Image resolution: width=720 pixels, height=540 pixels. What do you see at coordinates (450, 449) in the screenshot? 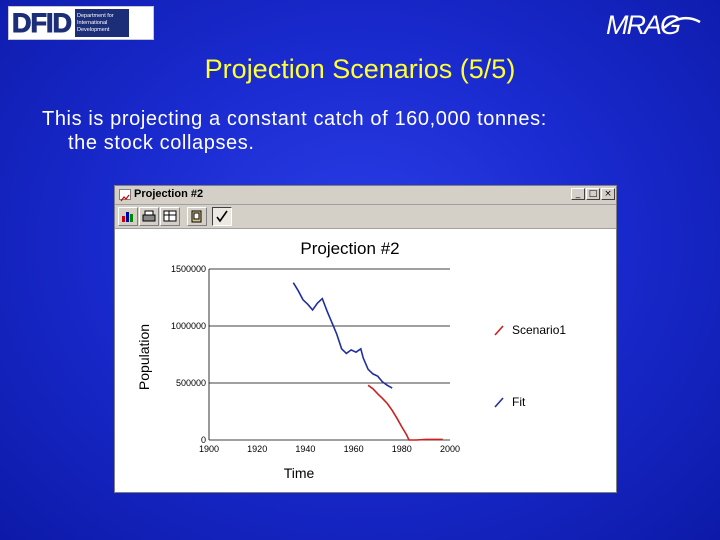
I see `x-tick-2000: 2000` at bounding box center [450, 449].